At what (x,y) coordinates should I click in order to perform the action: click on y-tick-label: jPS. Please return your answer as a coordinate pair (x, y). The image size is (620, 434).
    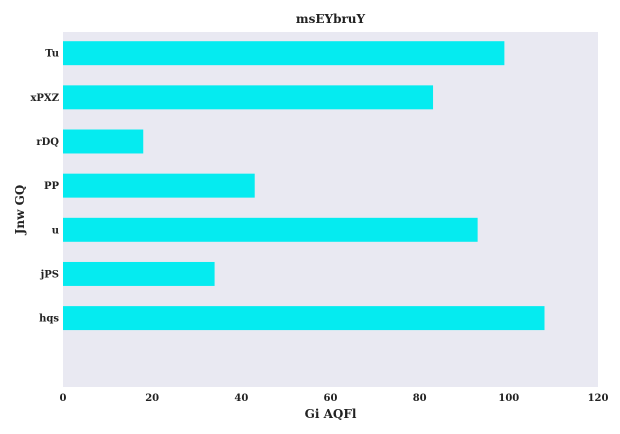
    Looking at the image, I should click on (49, 274).